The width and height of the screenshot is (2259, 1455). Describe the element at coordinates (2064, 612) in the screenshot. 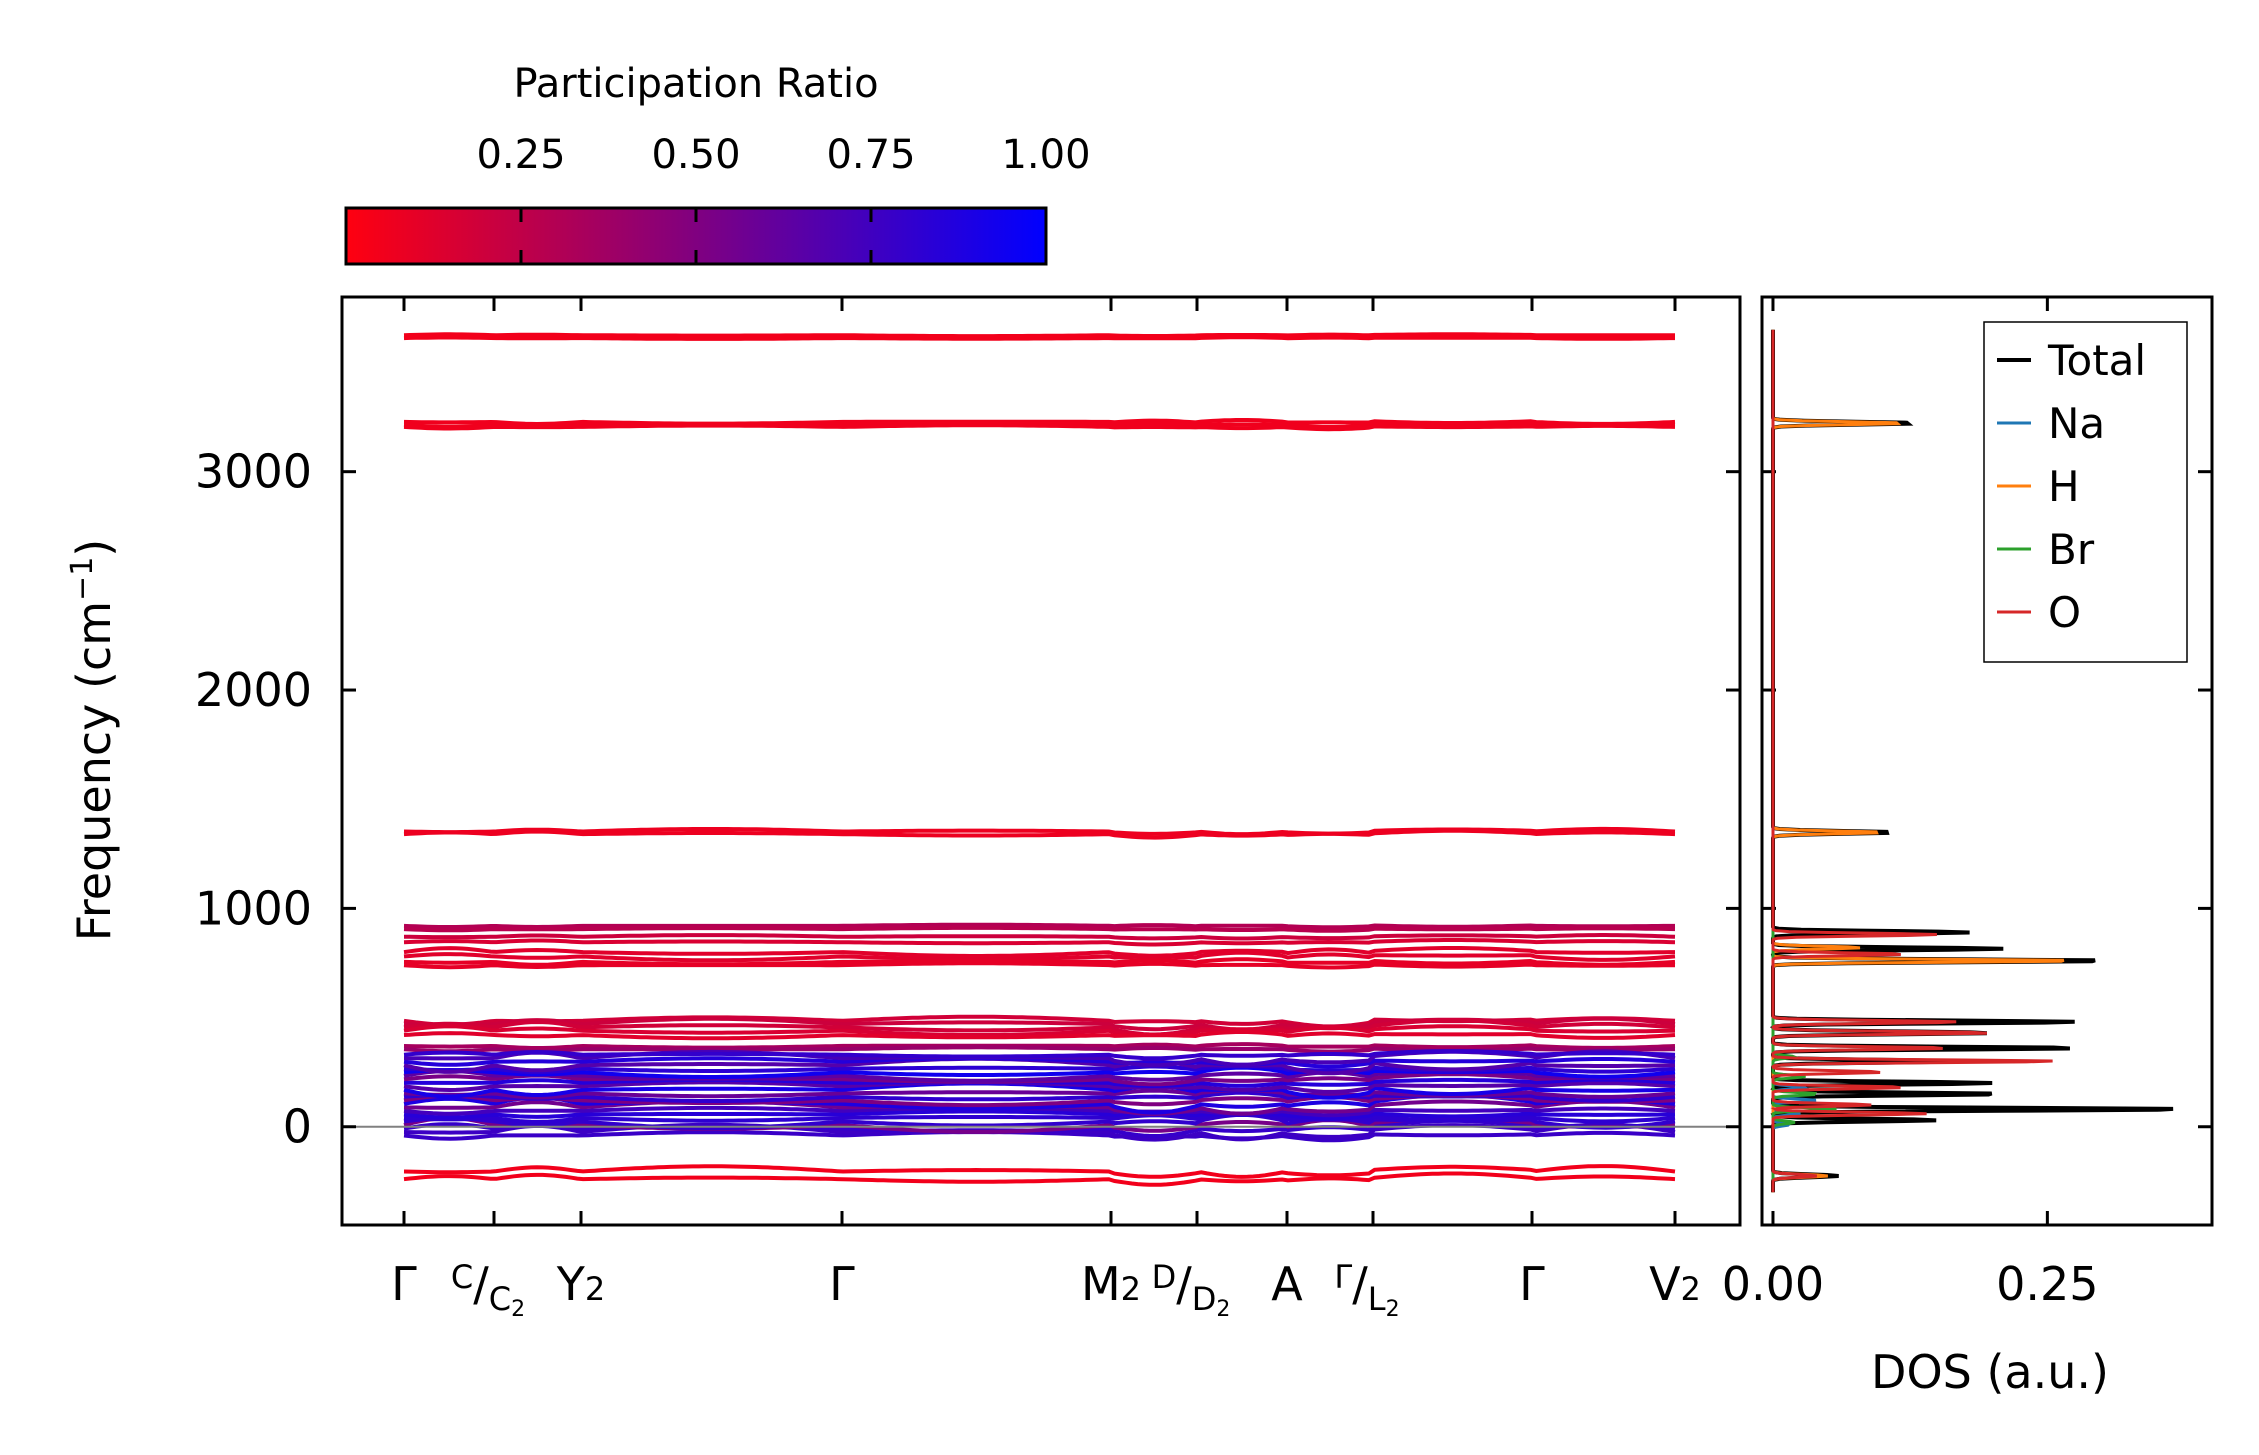

I see `legend-label-o: O` at that location.